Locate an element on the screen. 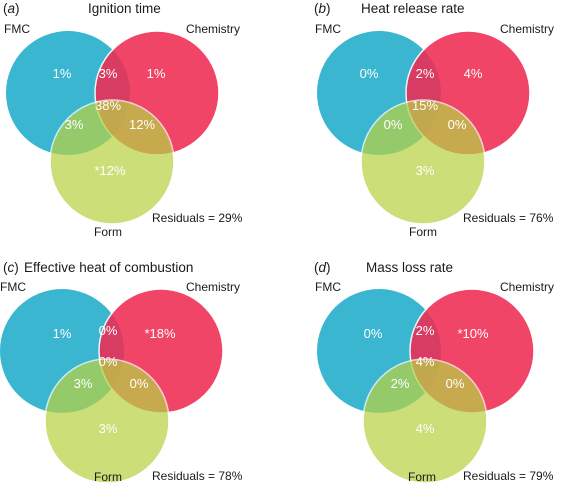  panel-title-group: (b) is located at coordinates (322, 8).